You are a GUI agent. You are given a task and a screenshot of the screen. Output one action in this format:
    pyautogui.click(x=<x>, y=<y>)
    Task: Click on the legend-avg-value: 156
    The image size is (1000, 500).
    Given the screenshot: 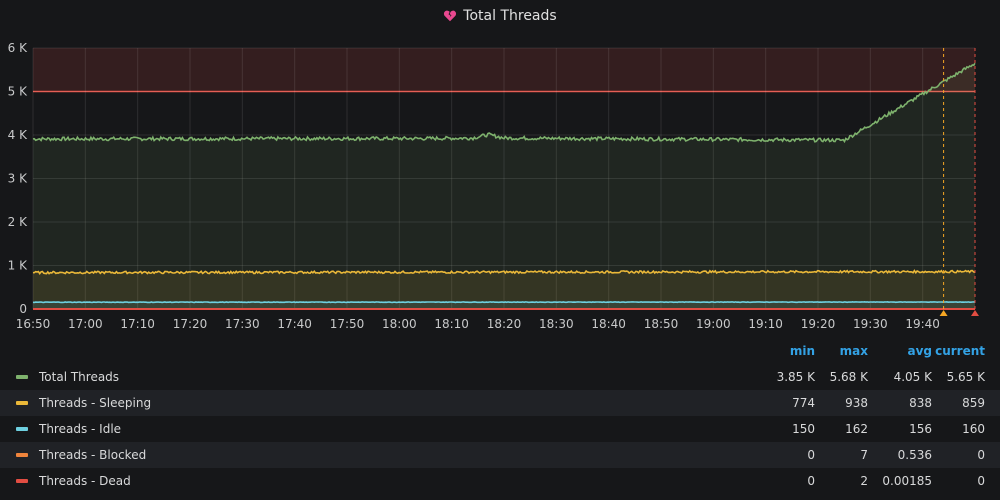 What is the action you would take?
    pyautogui.click(x=920, y=429)
    